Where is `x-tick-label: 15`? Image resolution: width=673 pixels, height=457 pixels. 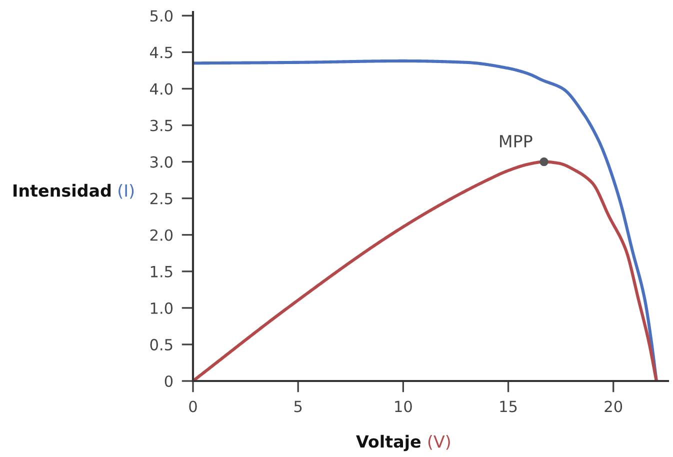 x-tick-label: 15 is located at coordinates (508, 406).